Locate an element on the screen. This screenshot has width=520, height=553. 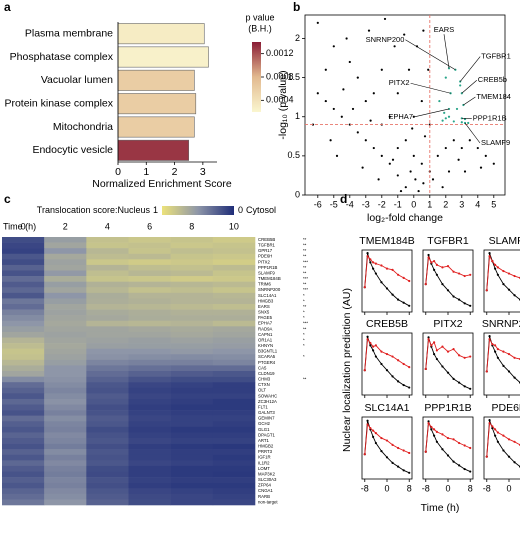
bar is located at coordinates (157, 104).